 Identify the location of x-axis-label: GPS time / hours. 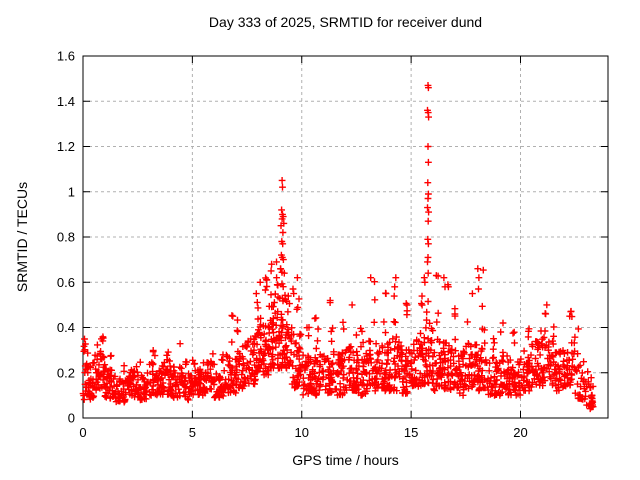
(345, 460).